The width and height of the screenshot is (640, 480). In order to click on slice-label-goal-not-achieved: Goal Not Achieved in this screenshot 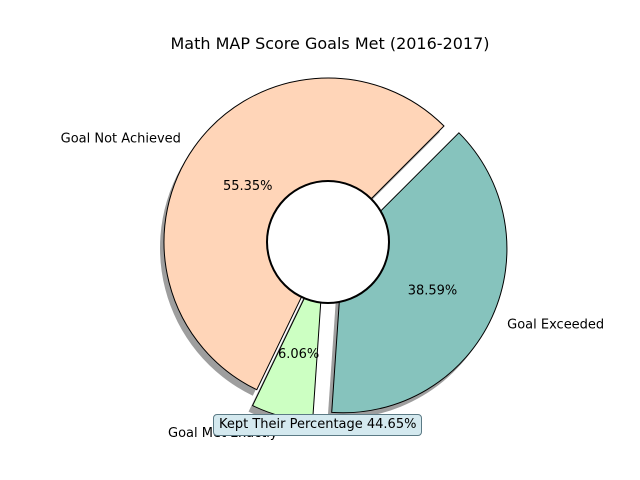, I will do `click(121, 139)`.